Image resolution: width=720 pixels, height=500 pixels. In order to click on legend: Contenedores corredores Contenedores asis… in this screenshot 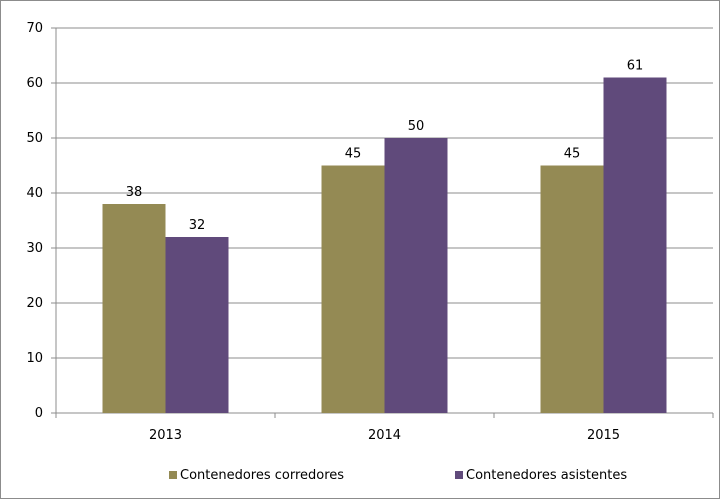, I will do `click(398, 475)`.